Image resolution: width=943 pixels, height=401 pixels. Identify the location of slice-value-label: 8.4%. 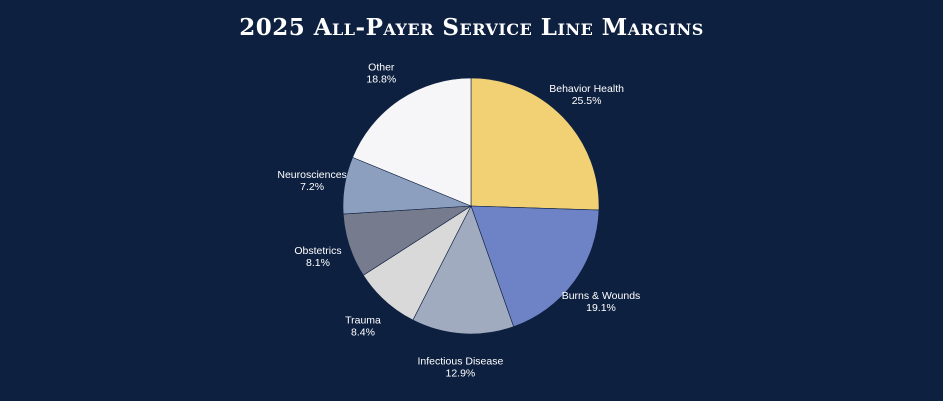
(363, 332).